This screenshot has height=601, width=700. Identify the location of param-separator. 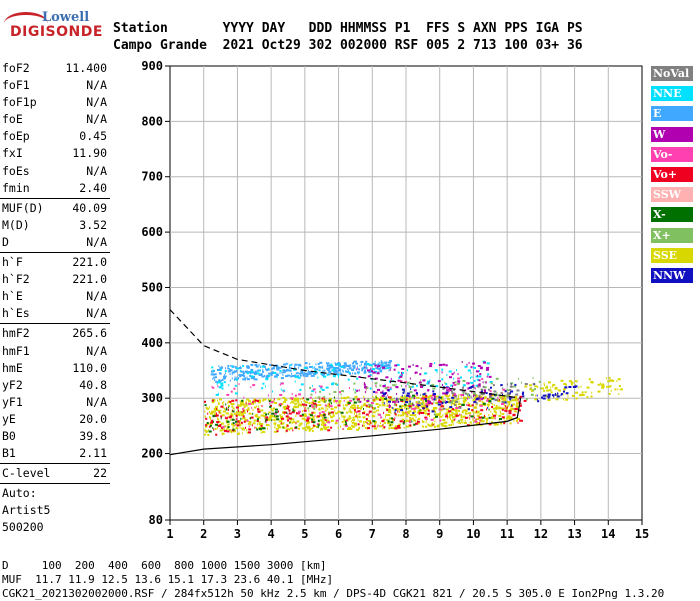
(55, 198).